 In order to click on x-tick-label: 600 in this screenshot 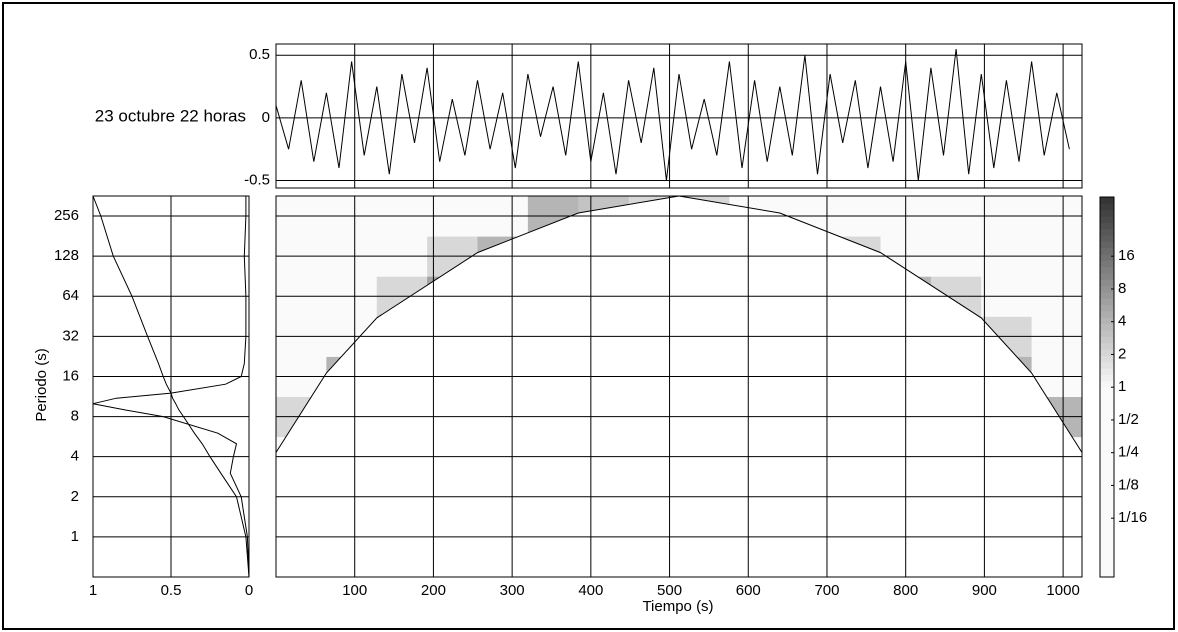, I will do `click(748, 590)`.